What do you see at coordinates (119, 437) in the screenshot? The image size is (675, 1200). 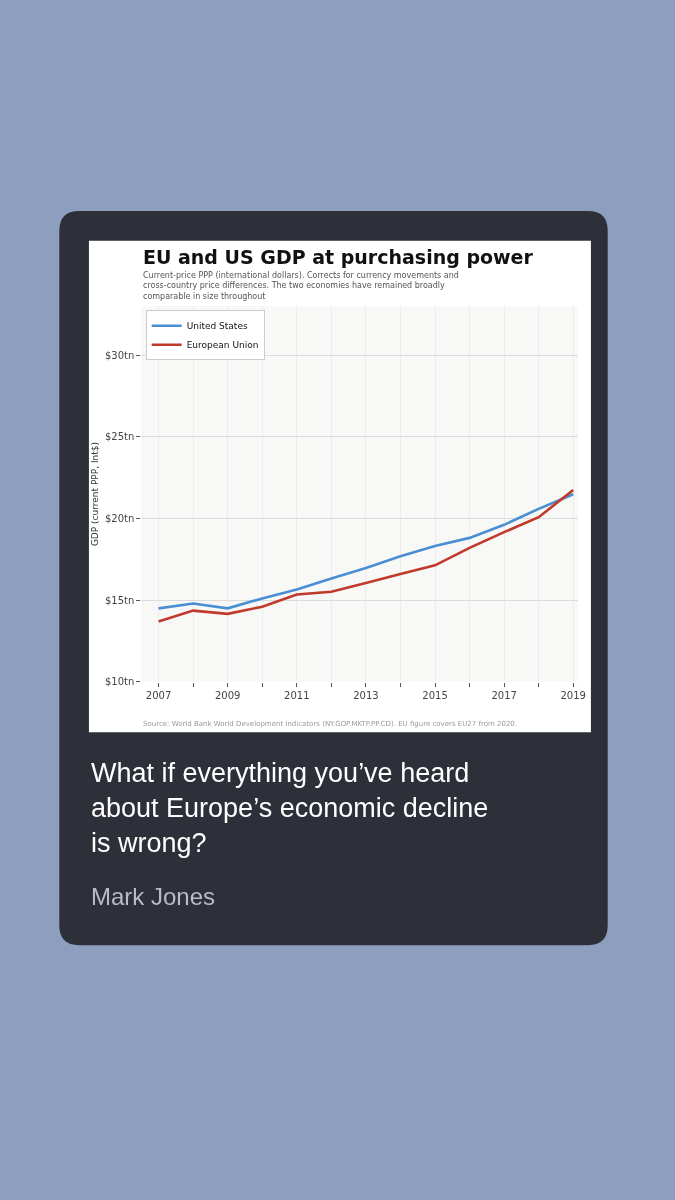 I see `y-tick-label: $25tn` at bounding box center [119, 437].